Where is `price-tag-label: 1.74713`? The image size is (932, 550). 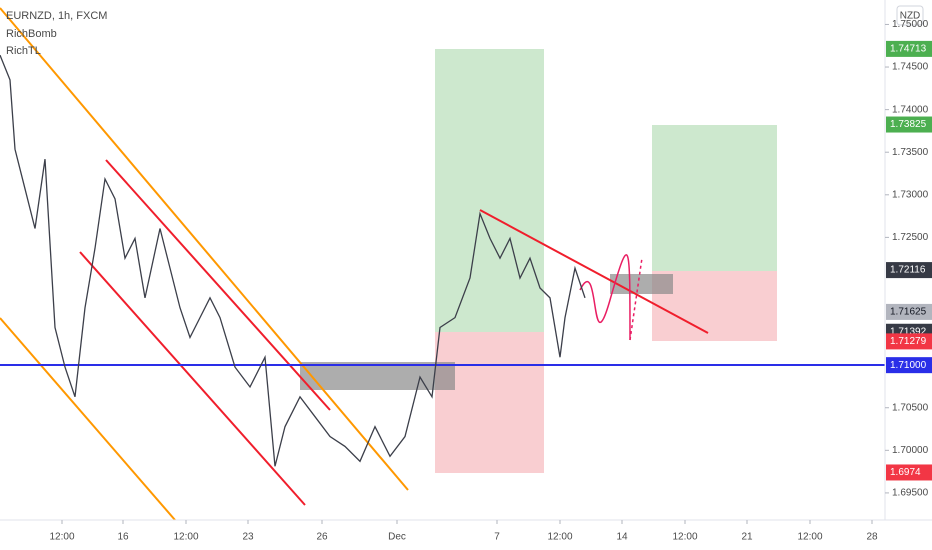 price-tag-label: 1.74713 is located at coordinates (908, 49).